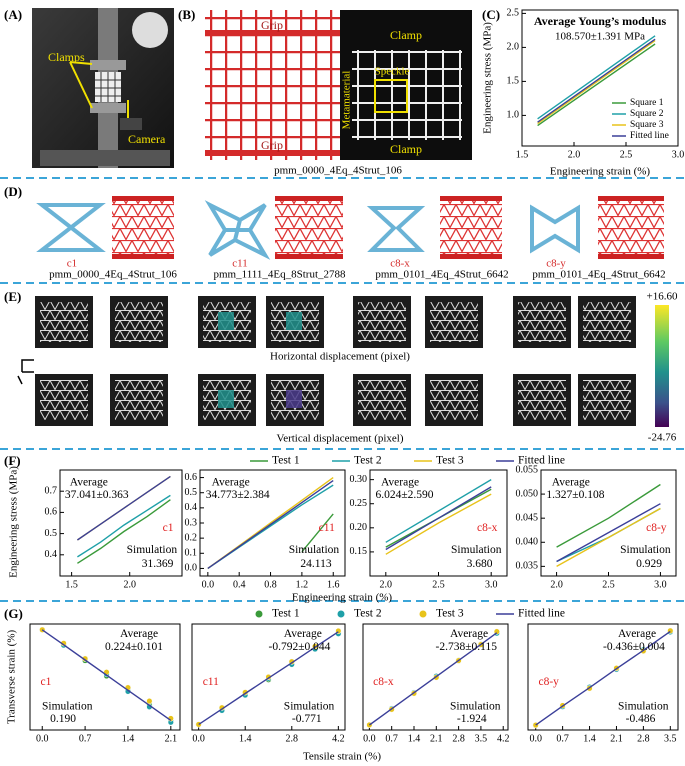 This screenshot has height=766, width=685. Describe the element at coordinates (333, 584) in the screenshot. I see `x-tick-label: 1.6` at that location.